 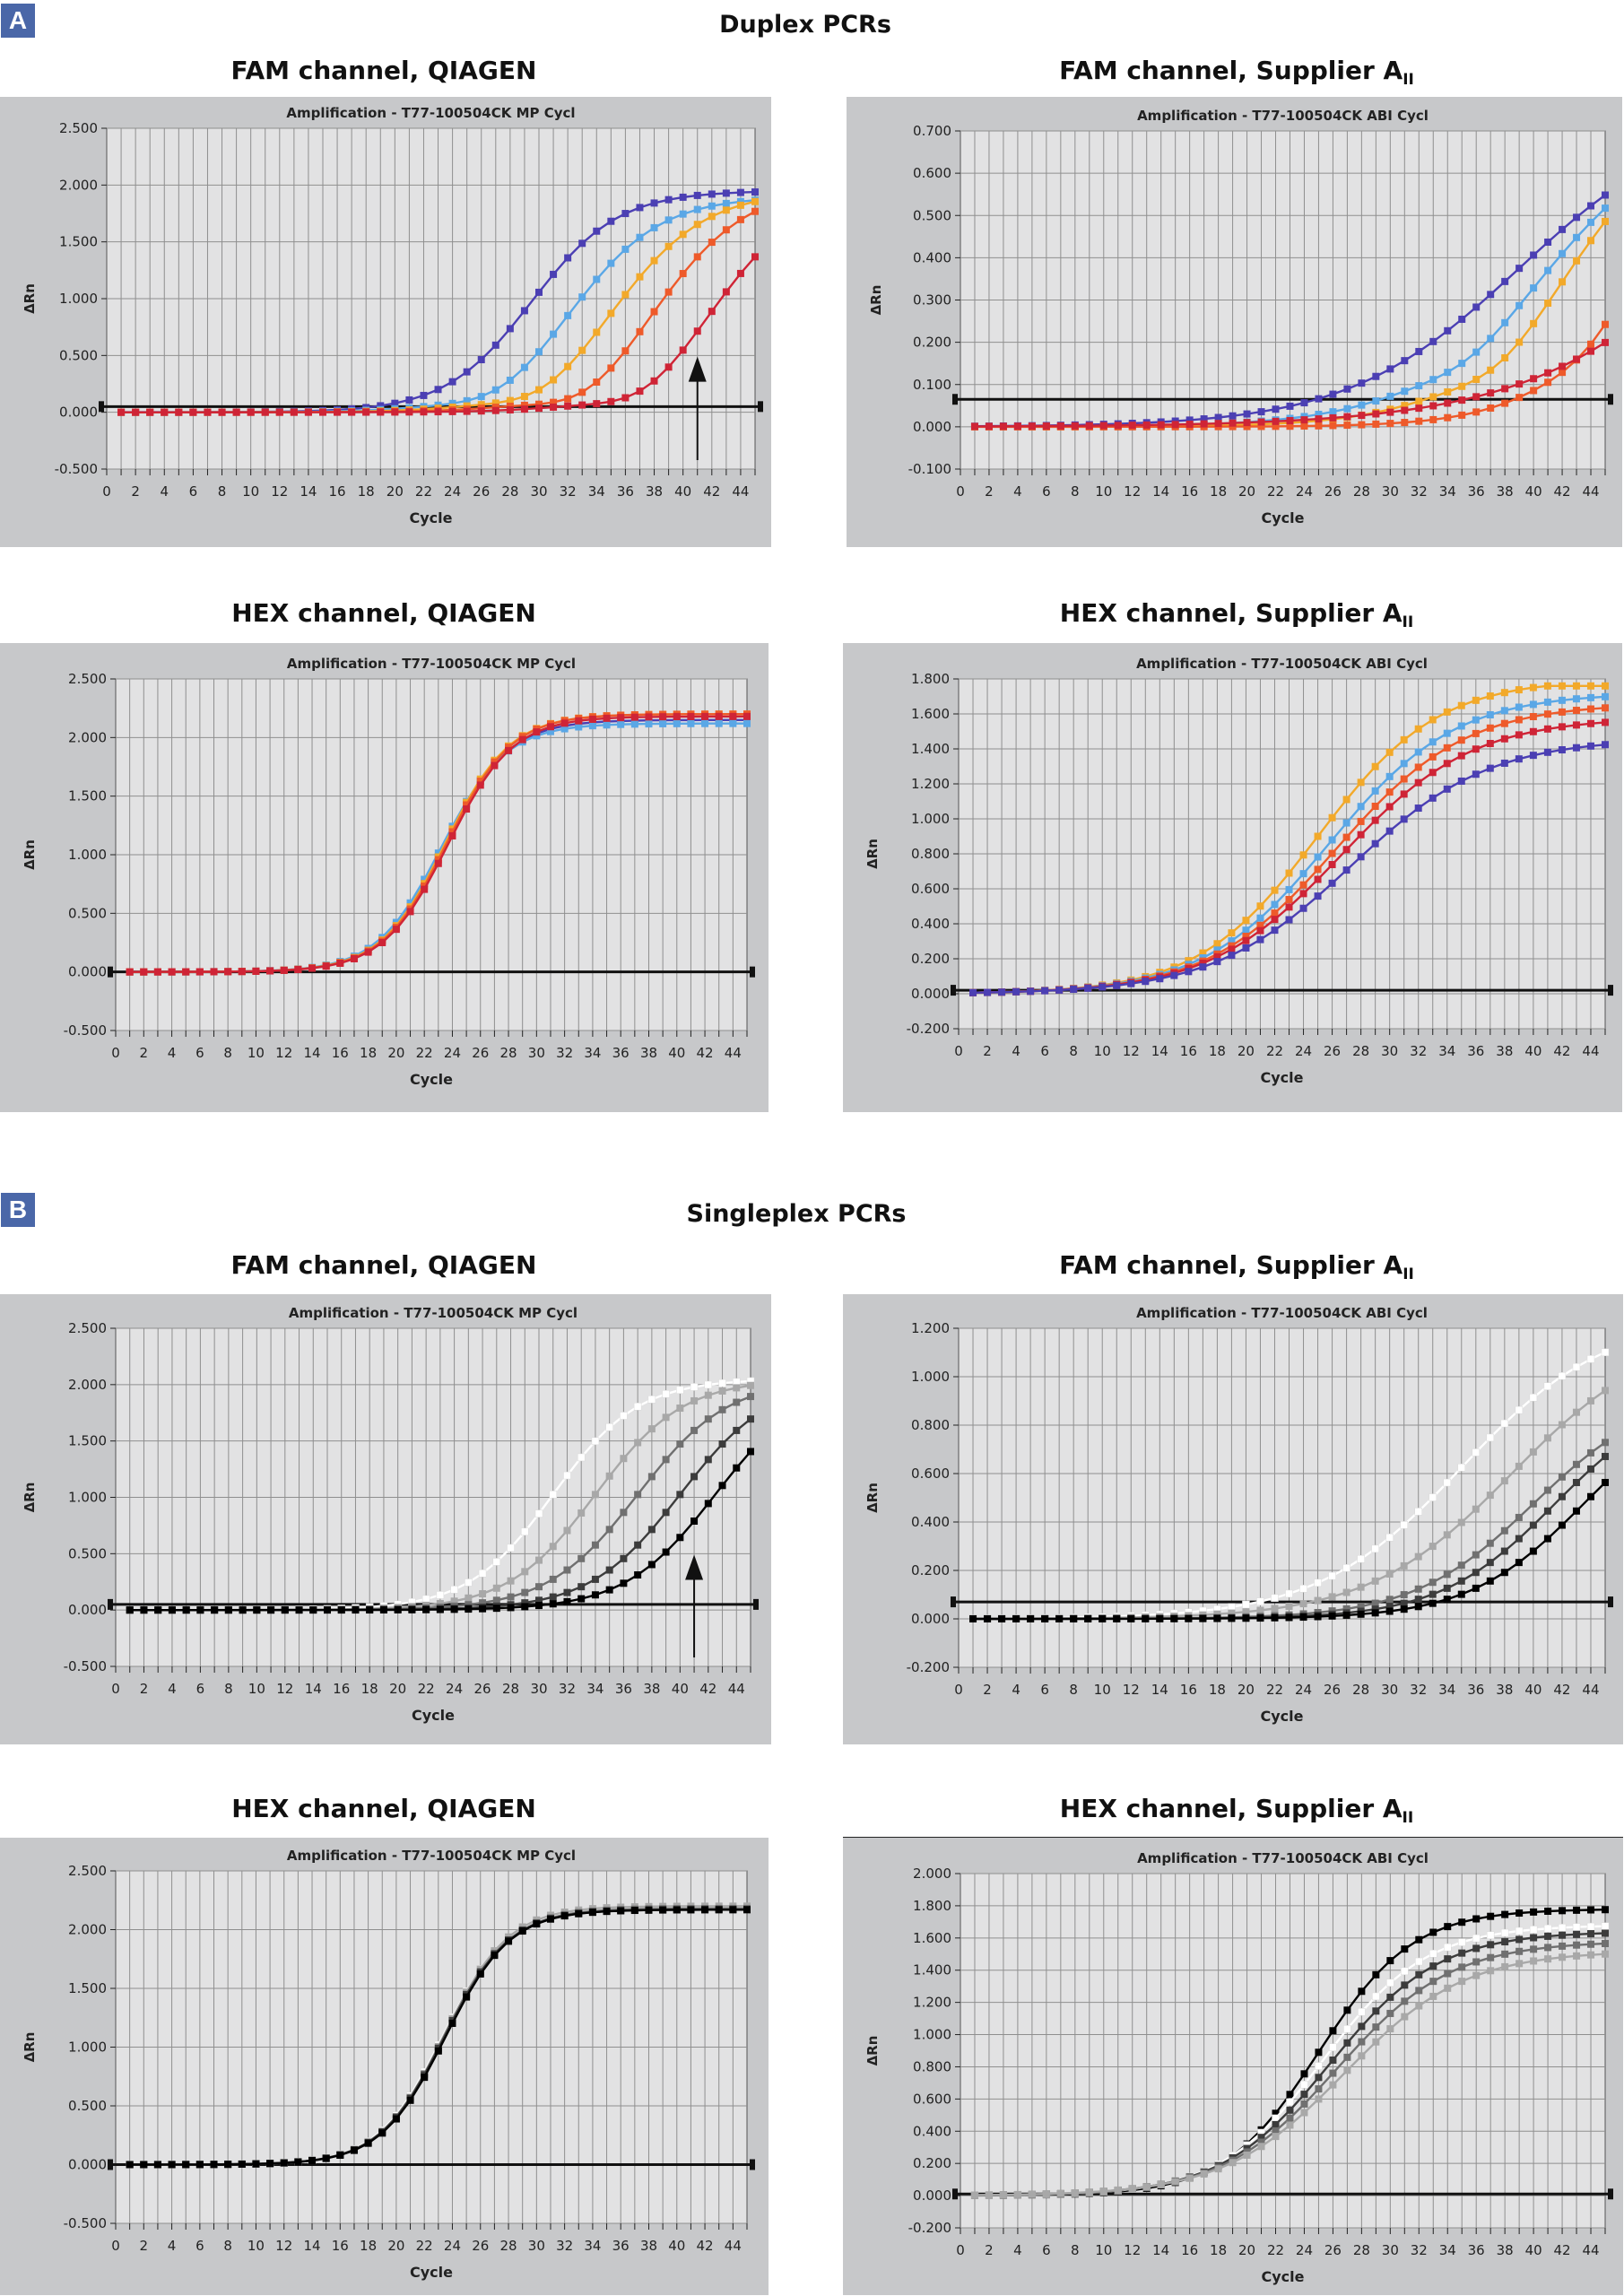 What do you see at coordinates (805, 25) in the screenshot?
I see `section-title-duplex: Duplex PCRs` at bounding box center [805, 25].